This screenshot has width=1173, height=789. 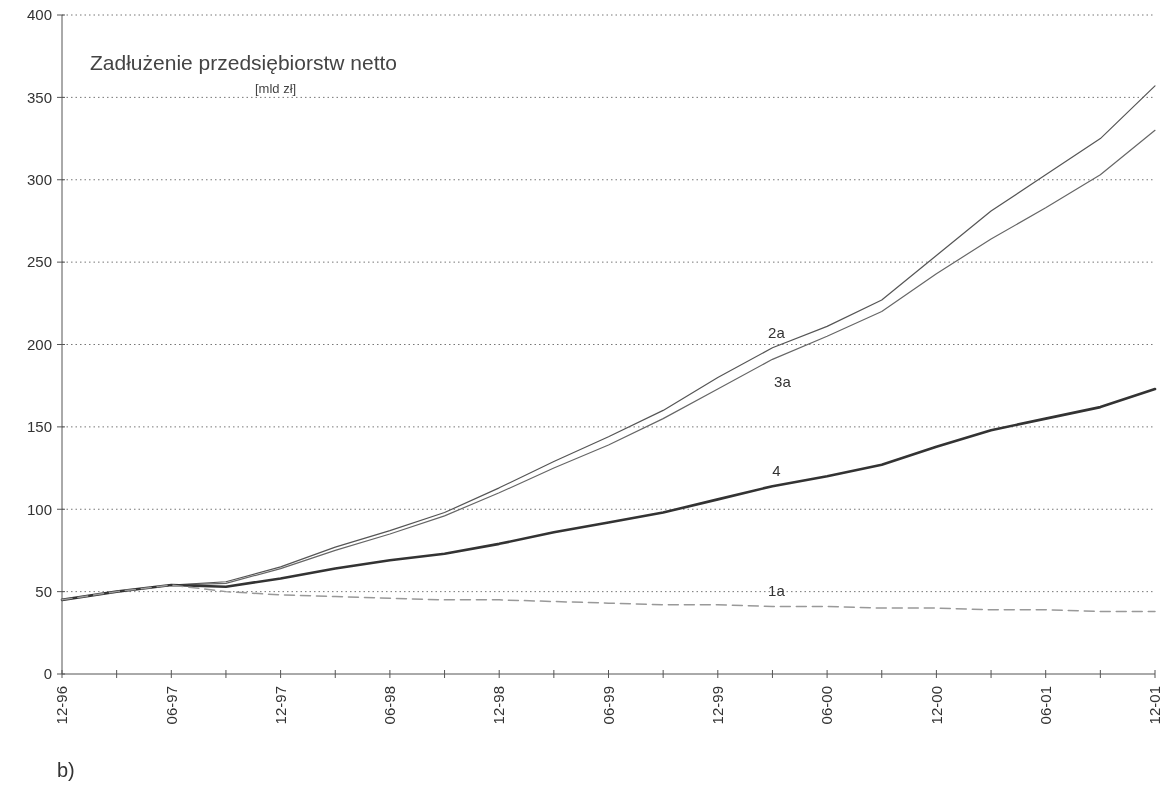 I want to click on text: [mld zł], so click(x=276, y=88).